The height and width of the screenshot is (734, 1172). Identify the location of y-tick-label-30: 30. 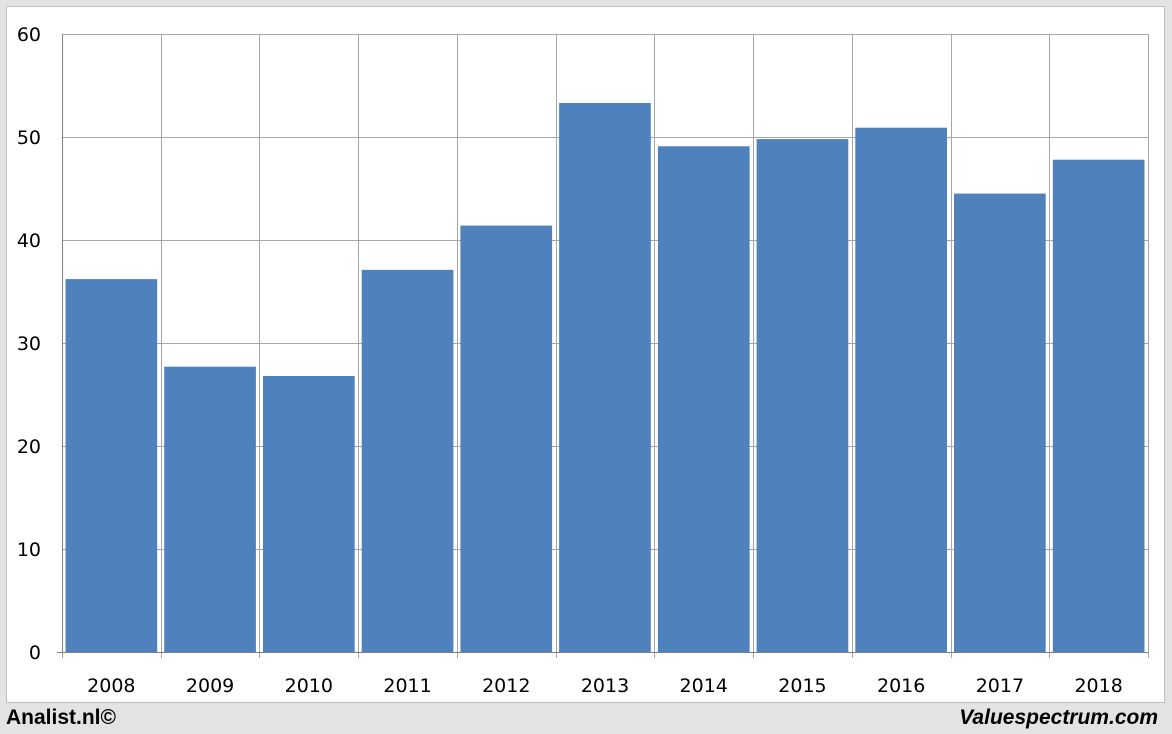
(29, 344).